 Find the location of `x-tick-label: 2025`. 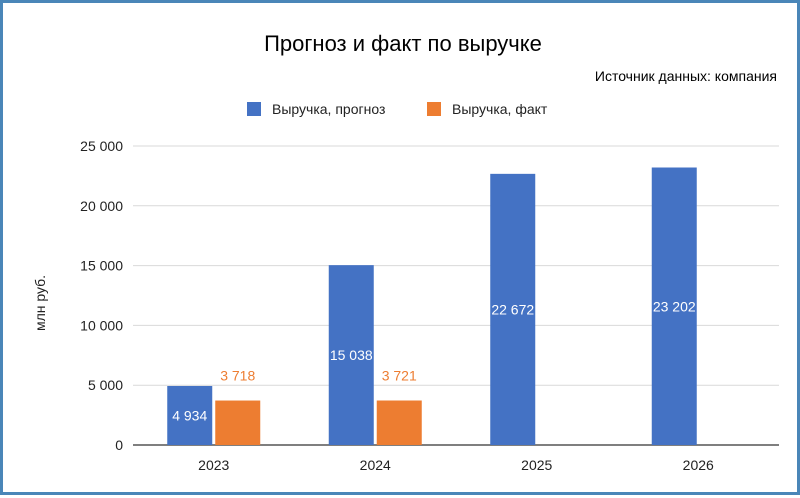

x-tick-label: 2025 is located at coordinates (536, 465).